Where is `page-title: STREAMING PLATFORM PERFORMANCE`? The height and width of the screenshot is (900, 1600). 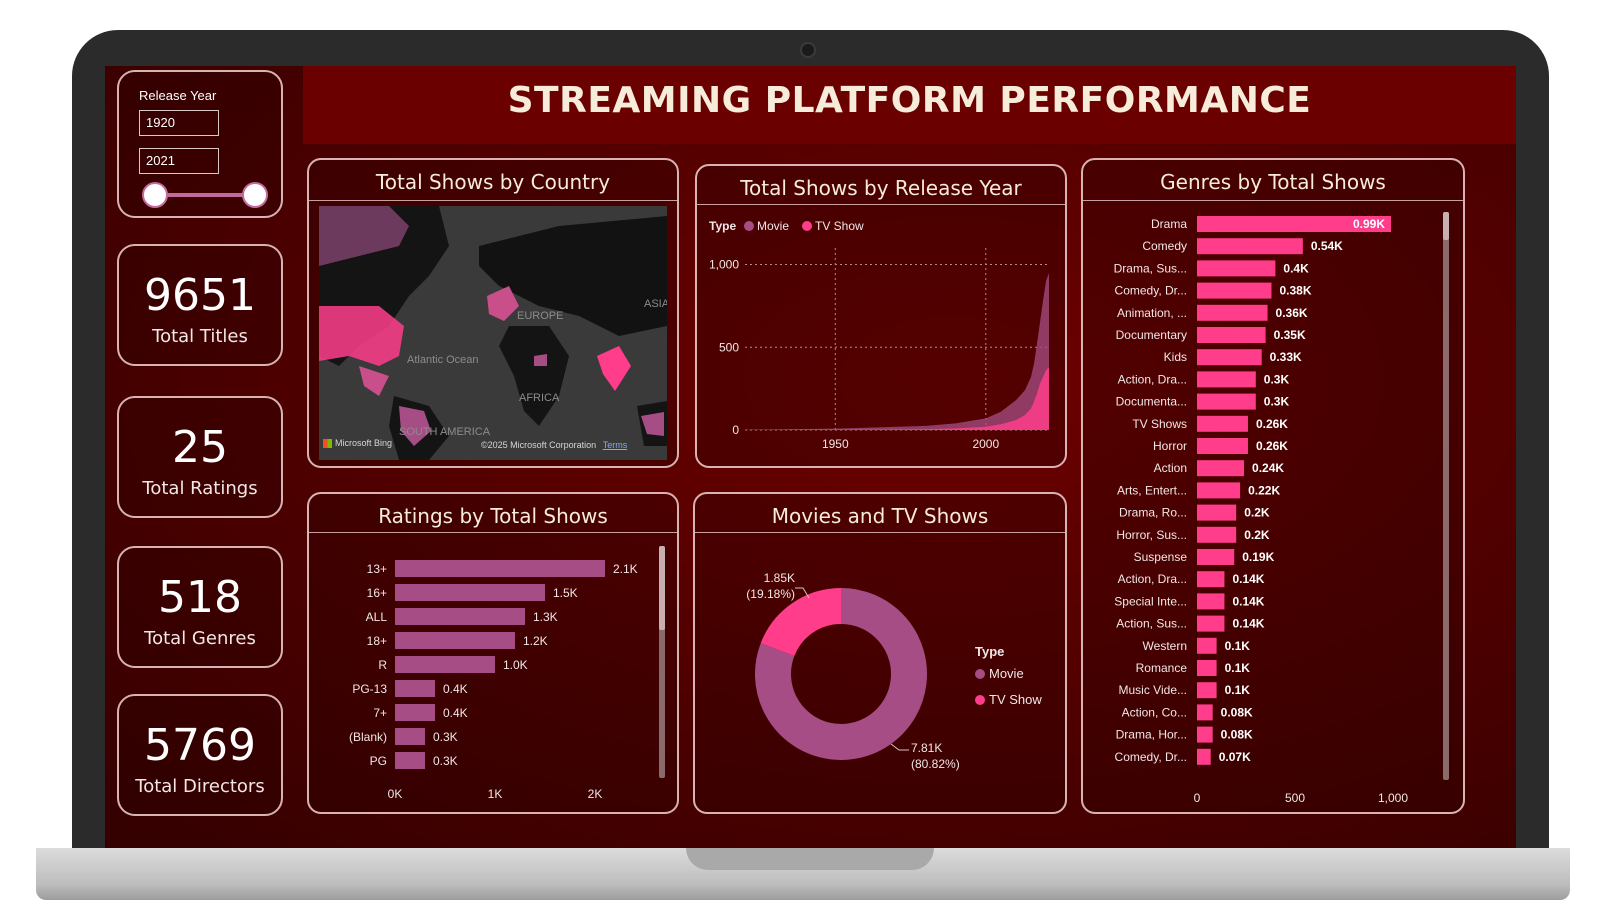
page-title: STREAMING PLATFORM PERFORMANCE is located at coordinates (909, 100).